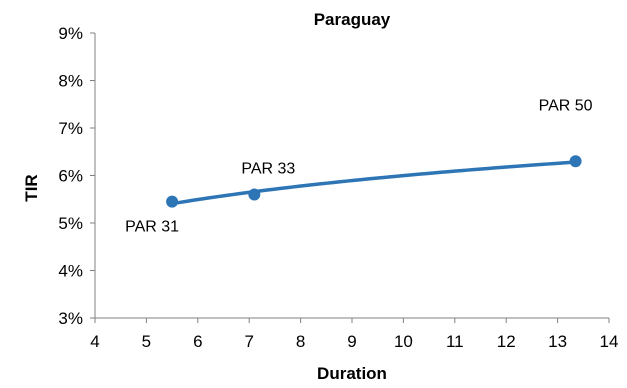 The image size is (627, 388). Describe the element at coordinates (248, 341) in the screenshot. I see `x-tick-label: 7` at that location.